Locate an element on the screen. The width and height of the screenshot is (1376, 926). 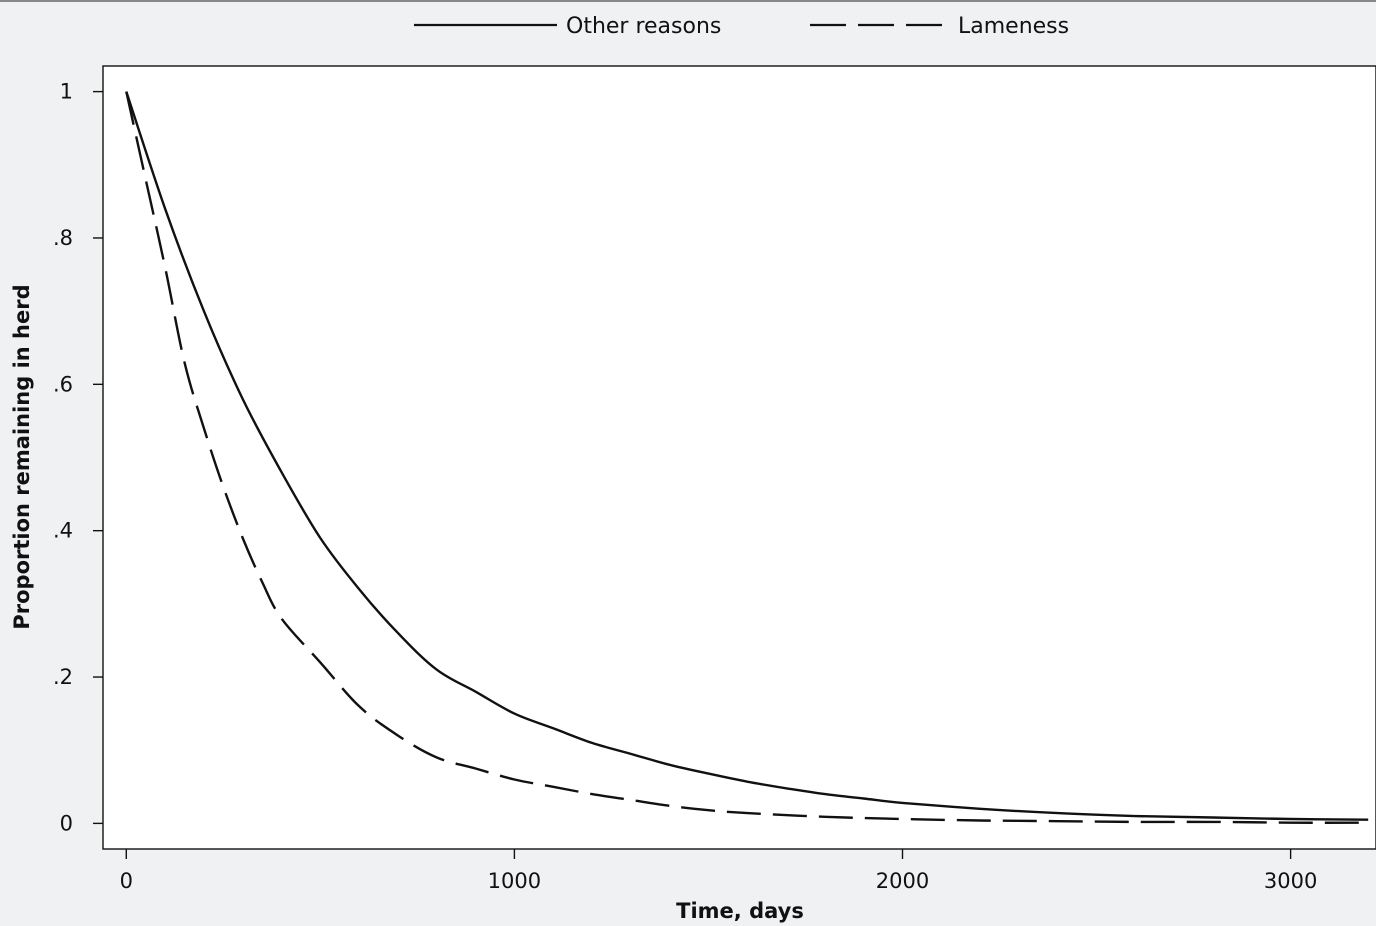
x-axis-title: Time, days is located at coordinates (740, 911).